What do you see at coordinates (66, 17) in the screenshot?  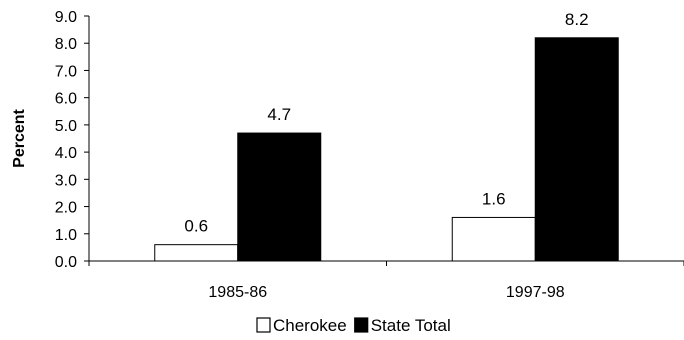 I see `y-tick-label: 9.0` at bounding box center [66, 17].